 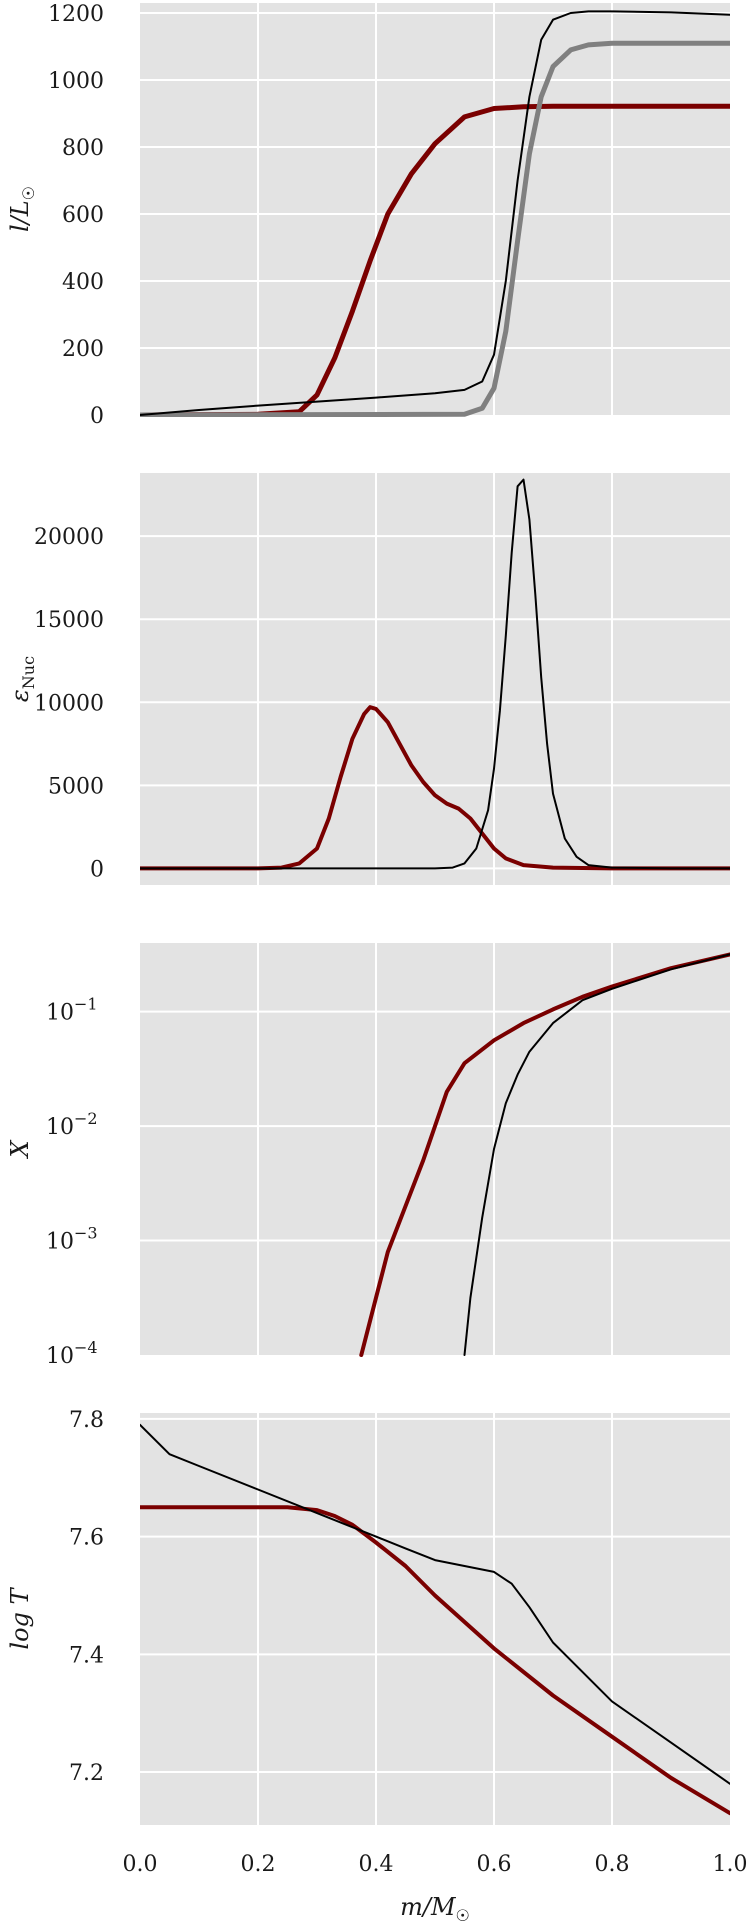 I want to click on y-tick-exponent: −3, so click(x=86, y=1233).